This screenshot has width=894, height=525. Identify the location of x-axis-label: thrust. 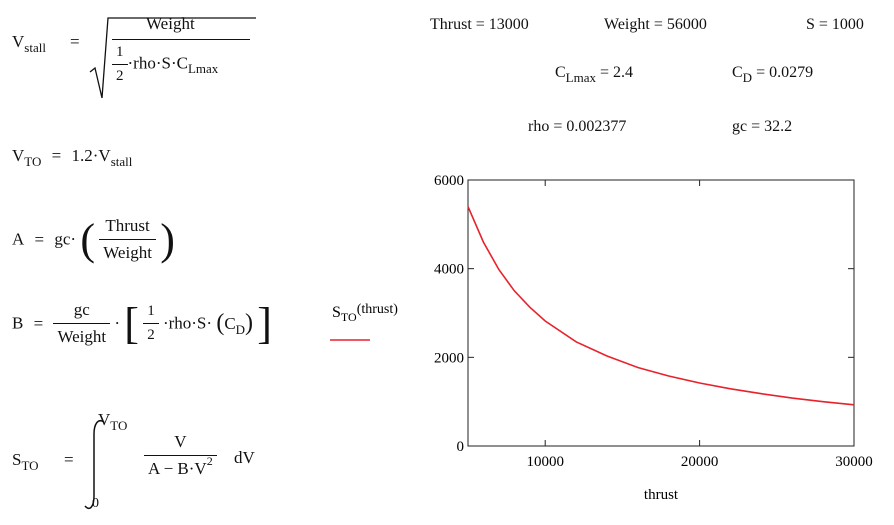
(661, 495).